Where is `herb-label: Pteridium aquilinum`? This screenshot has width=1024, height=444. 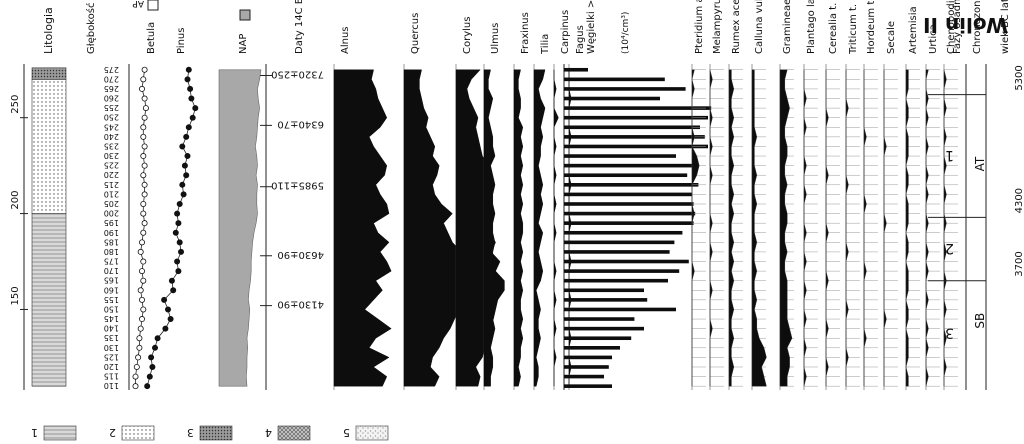
herb-label: Pteridium aquilinum is located at coordinates (699, 27).